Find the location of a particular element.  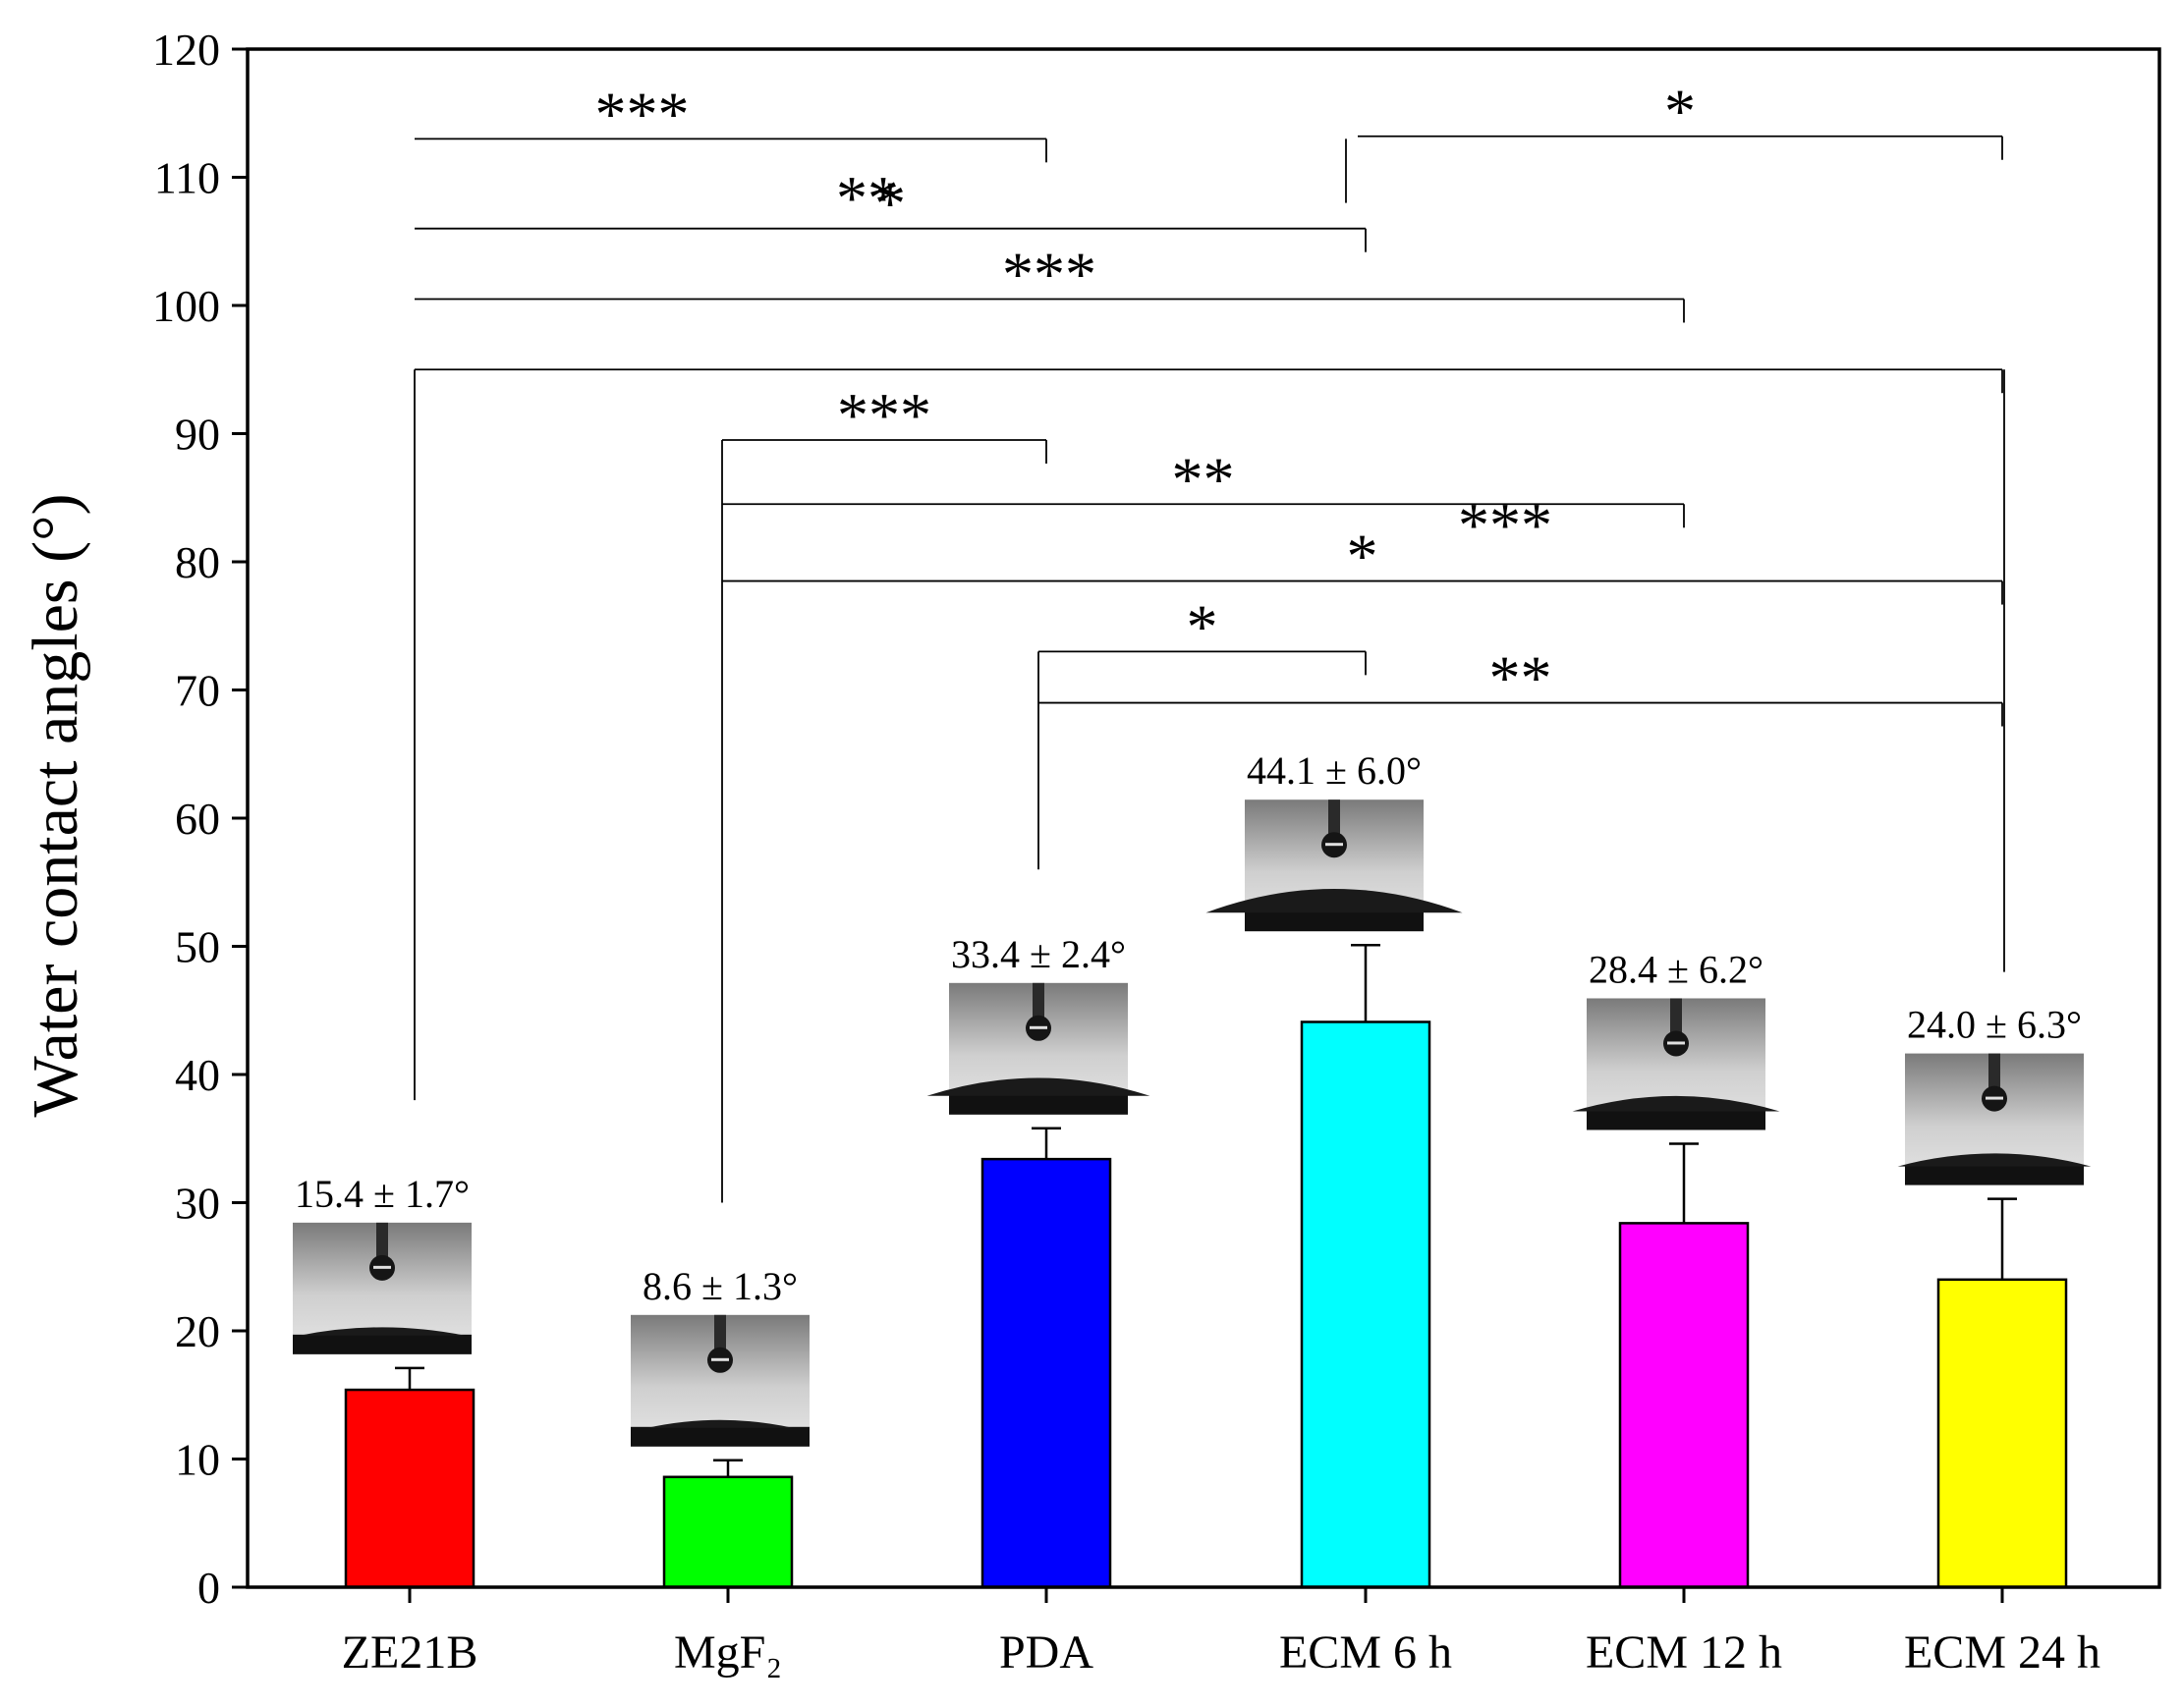

value-label-1: 8.6 ± 1.3° is located at coordinates (720, 1286).